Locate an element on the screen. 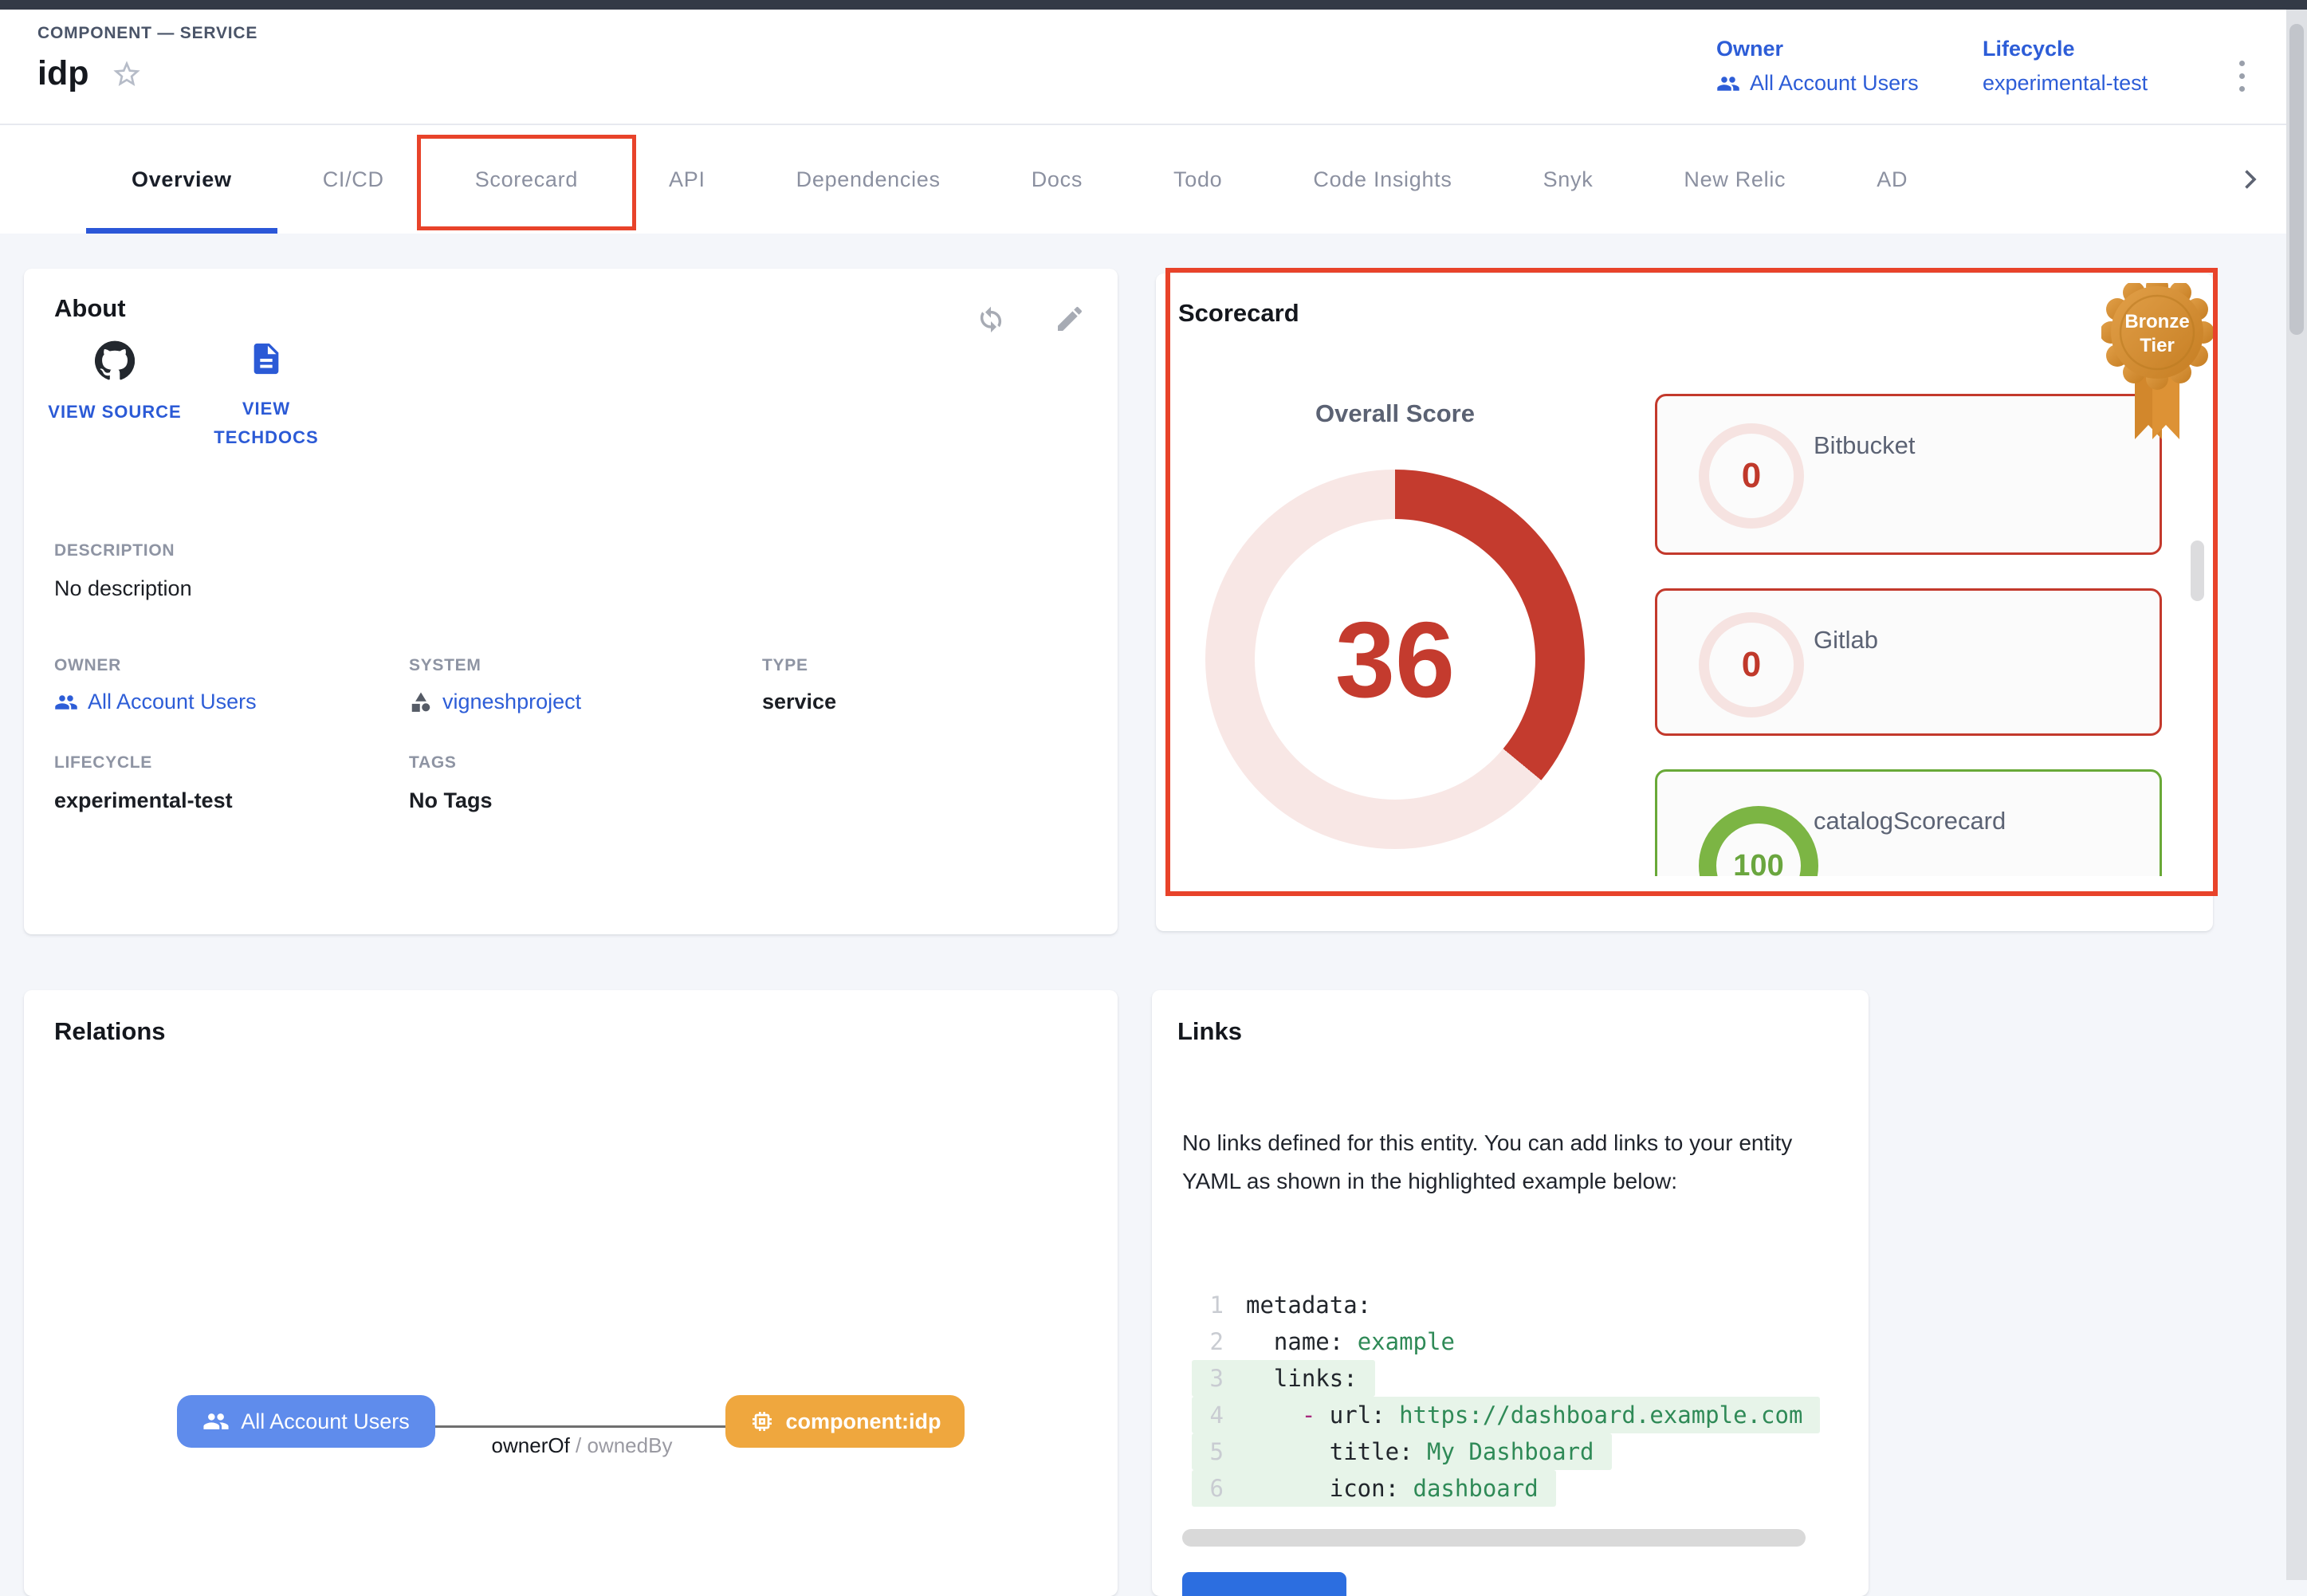  about-title: About is located at coordinates (90, 308).